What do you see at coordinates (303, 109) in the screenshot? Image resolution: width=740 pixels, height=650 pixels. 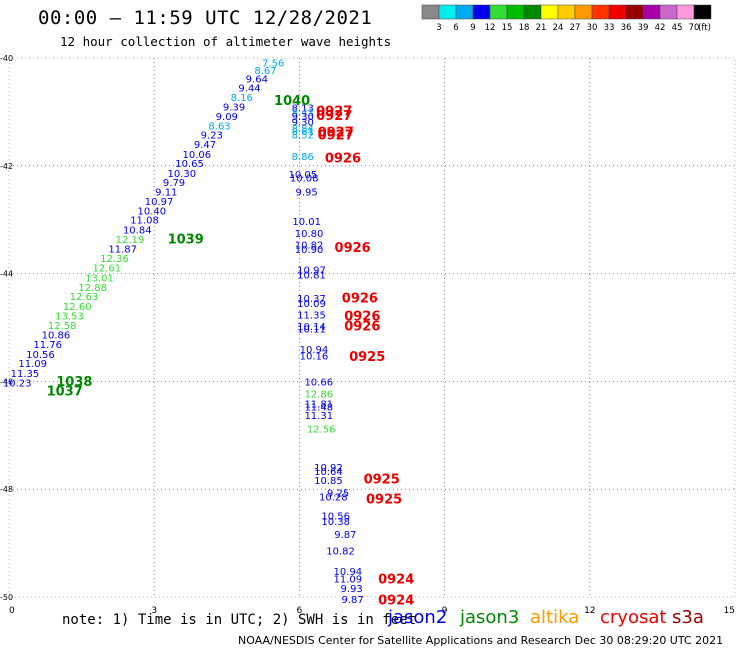 I see `data-point-label: 8.13` at bounding box center [303, 109].